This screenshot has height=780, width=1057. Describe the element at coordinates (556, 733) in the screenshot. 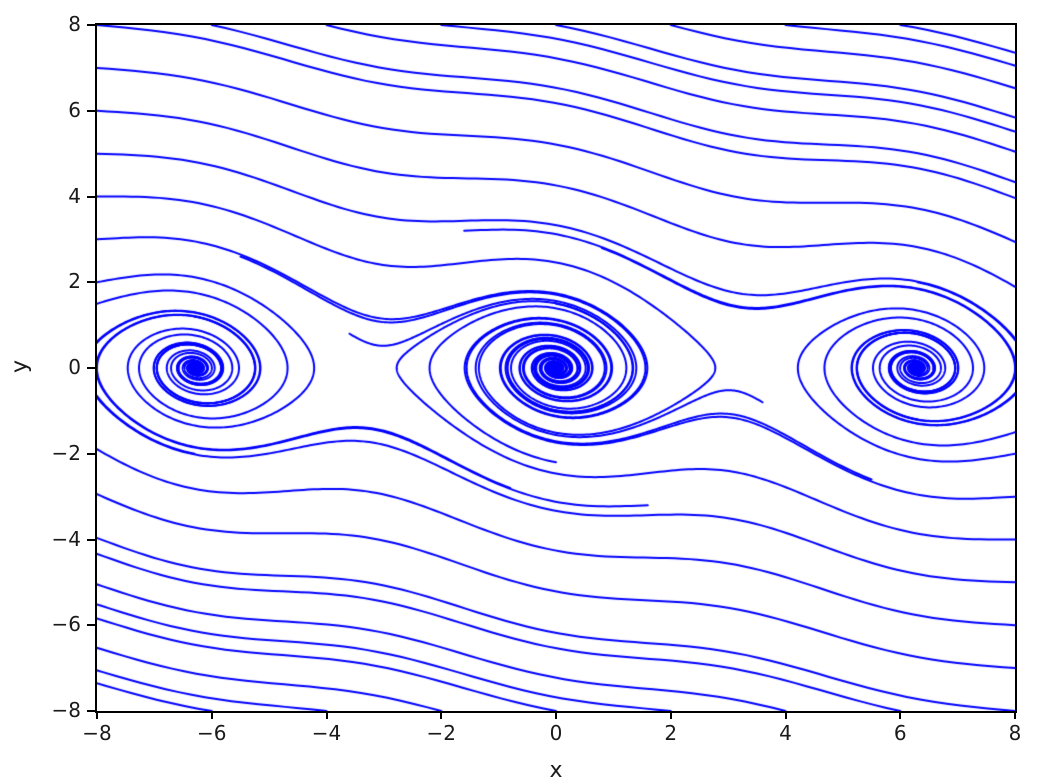

I see `x-tick-label: 0` at that location.